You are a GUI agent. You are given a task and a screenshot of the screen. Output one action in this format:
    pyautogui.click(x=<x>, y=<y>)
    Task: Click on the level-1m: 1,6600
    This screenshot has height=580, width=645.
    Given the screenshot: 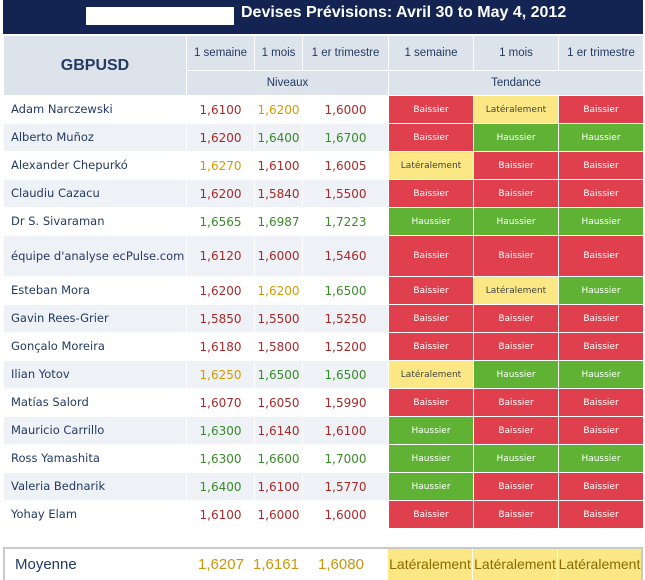 What is the action you would take?
    pyautogui.click(x=278, y=458)
    